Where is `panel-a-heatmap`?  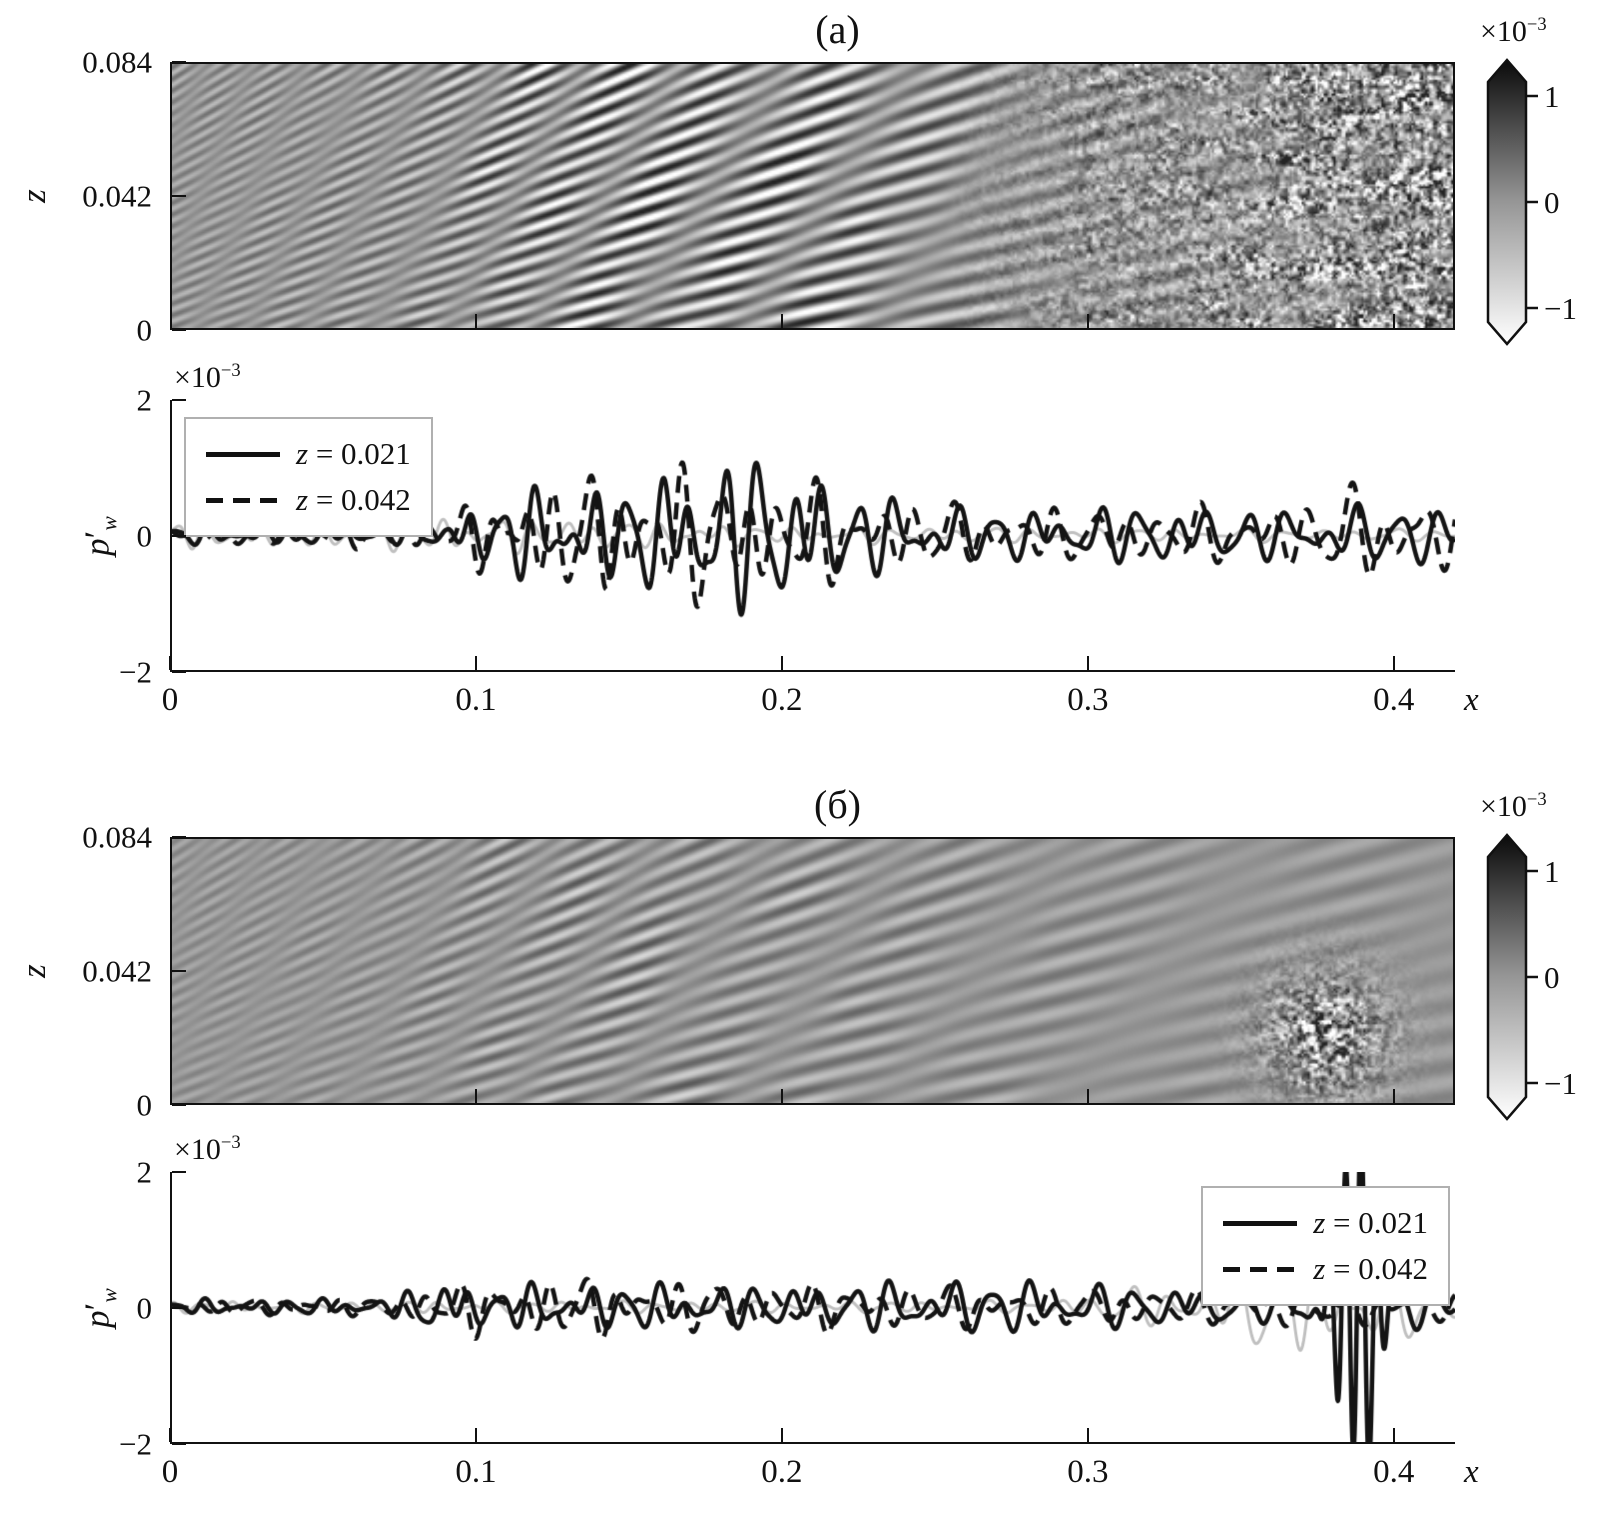
panel-a-heatmap is located at coordinates (812, 196).